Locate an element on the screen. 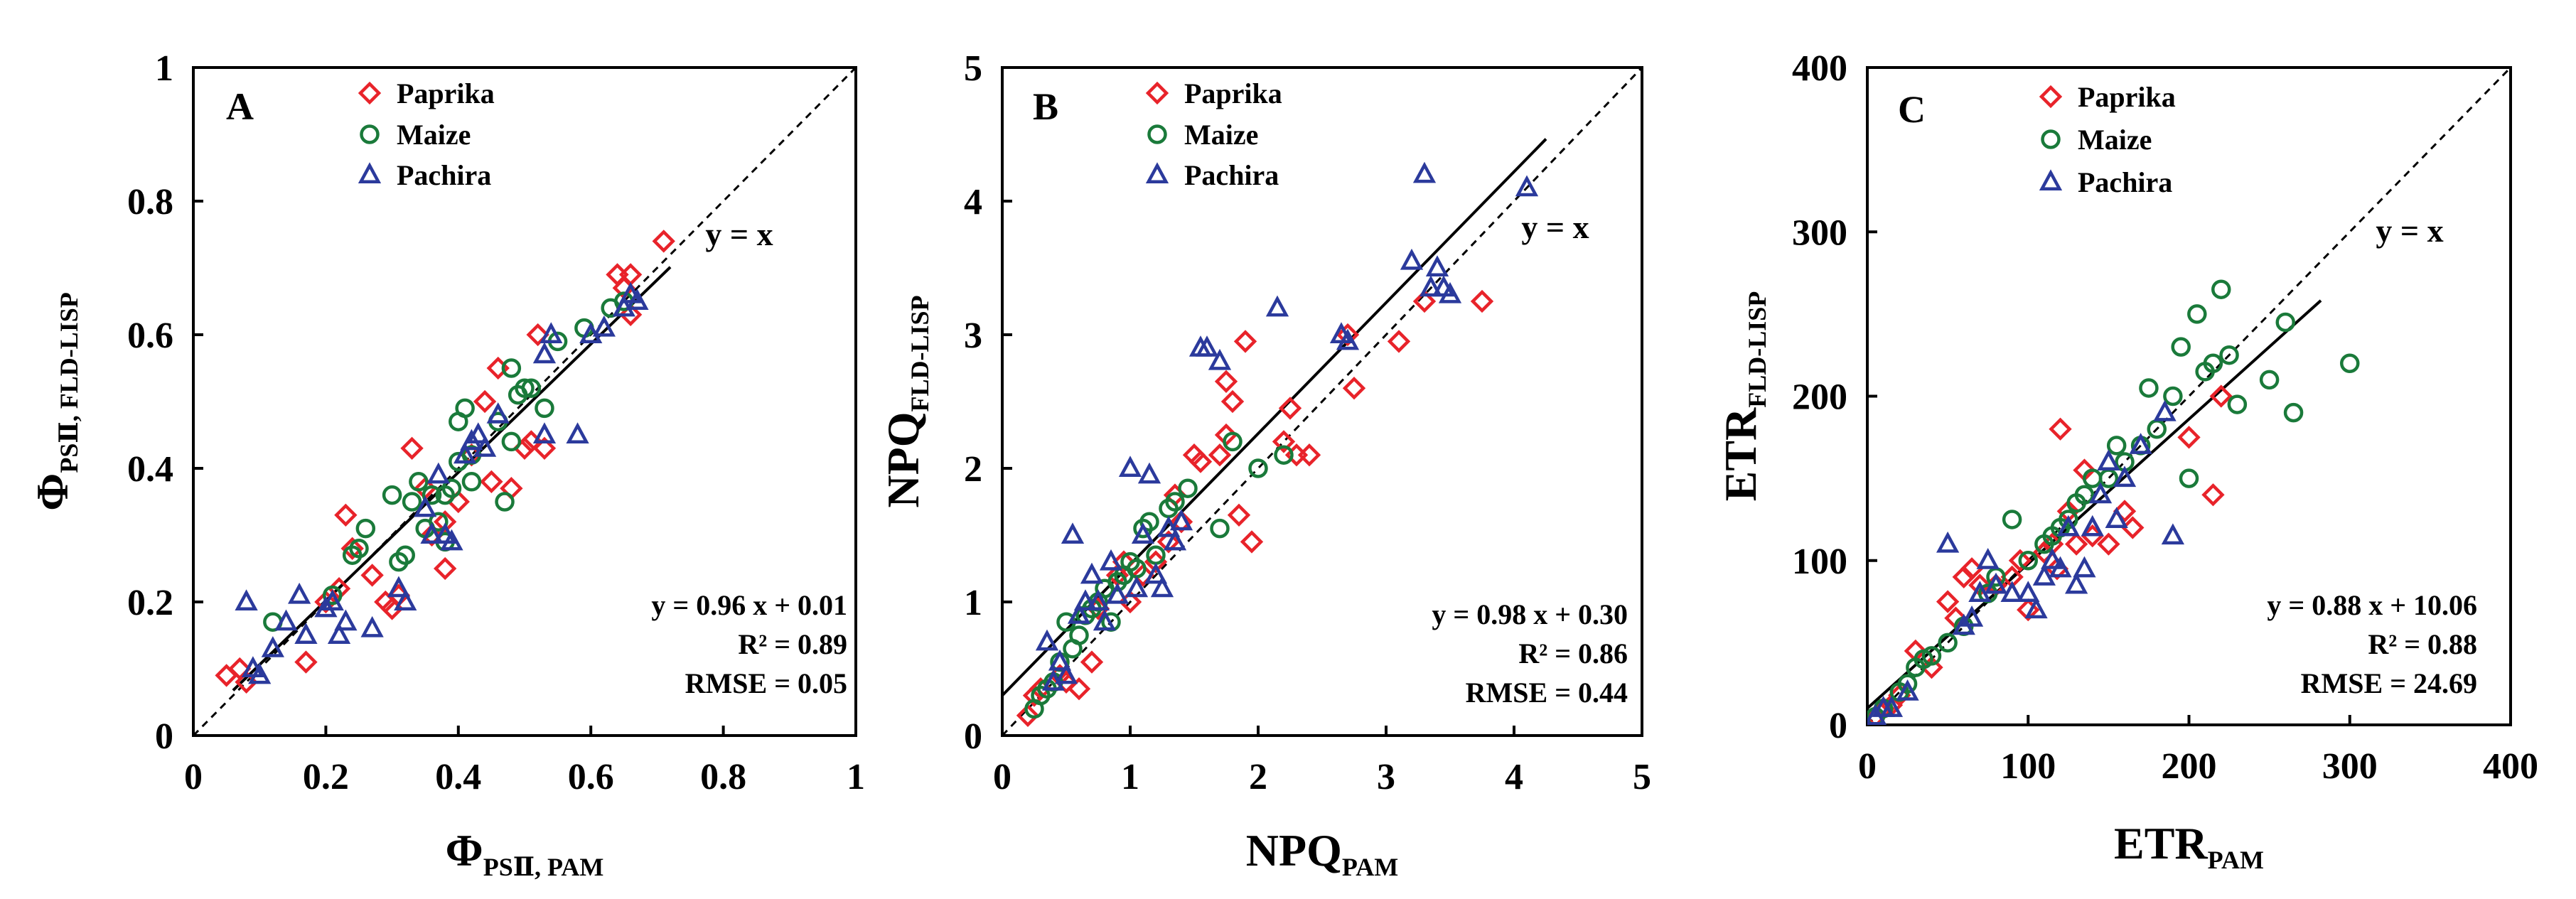  x-tick-label: 300 is located at coordinates (2350, 767).